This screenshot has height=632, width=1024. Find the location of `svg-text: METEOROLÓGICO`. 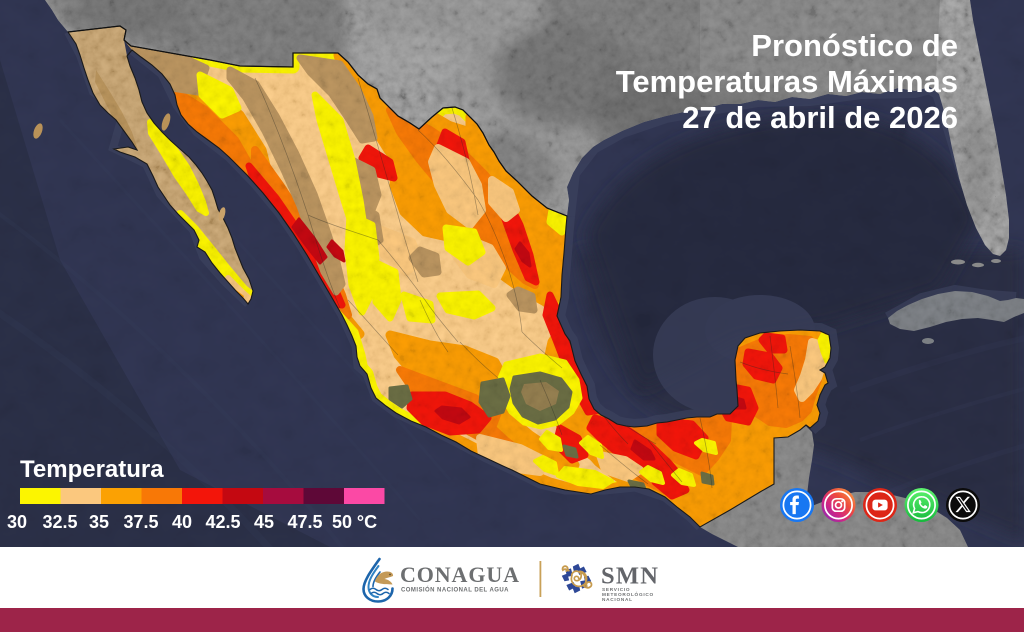

svg-text: METEOROLÓGICO is located at coordinates (628, 593).